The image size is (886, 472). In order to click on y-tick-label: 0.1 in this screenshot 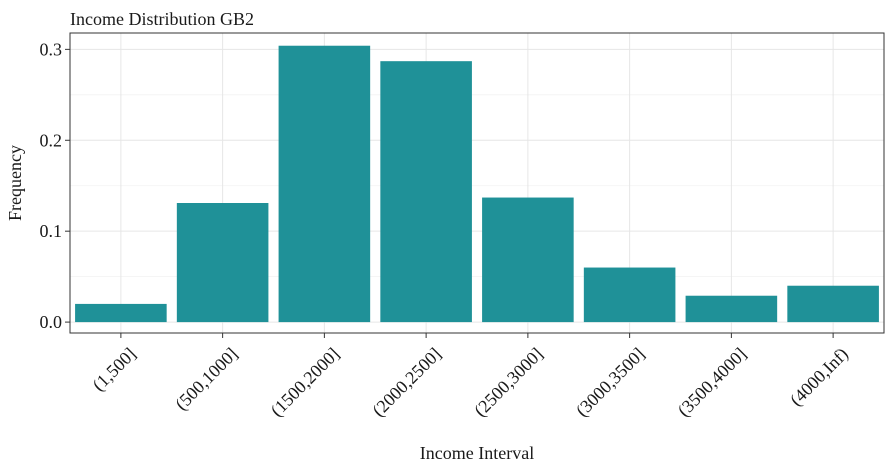, I will do `click(51, 231)`.